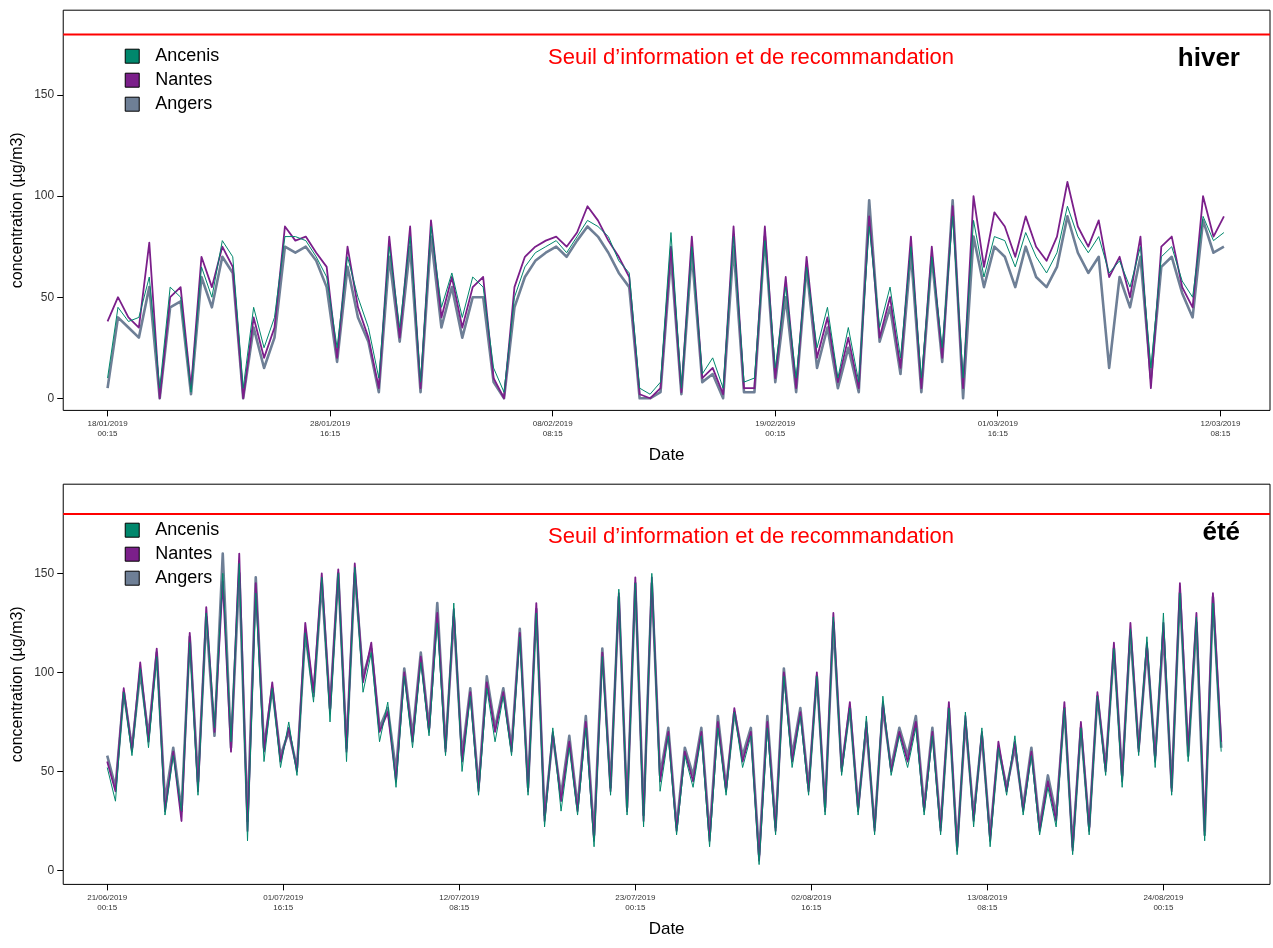  Describe the element at coordinates (283, 902) in the screenshot. I see `x-tick-label: 01/07/2019 16:15` at that location.